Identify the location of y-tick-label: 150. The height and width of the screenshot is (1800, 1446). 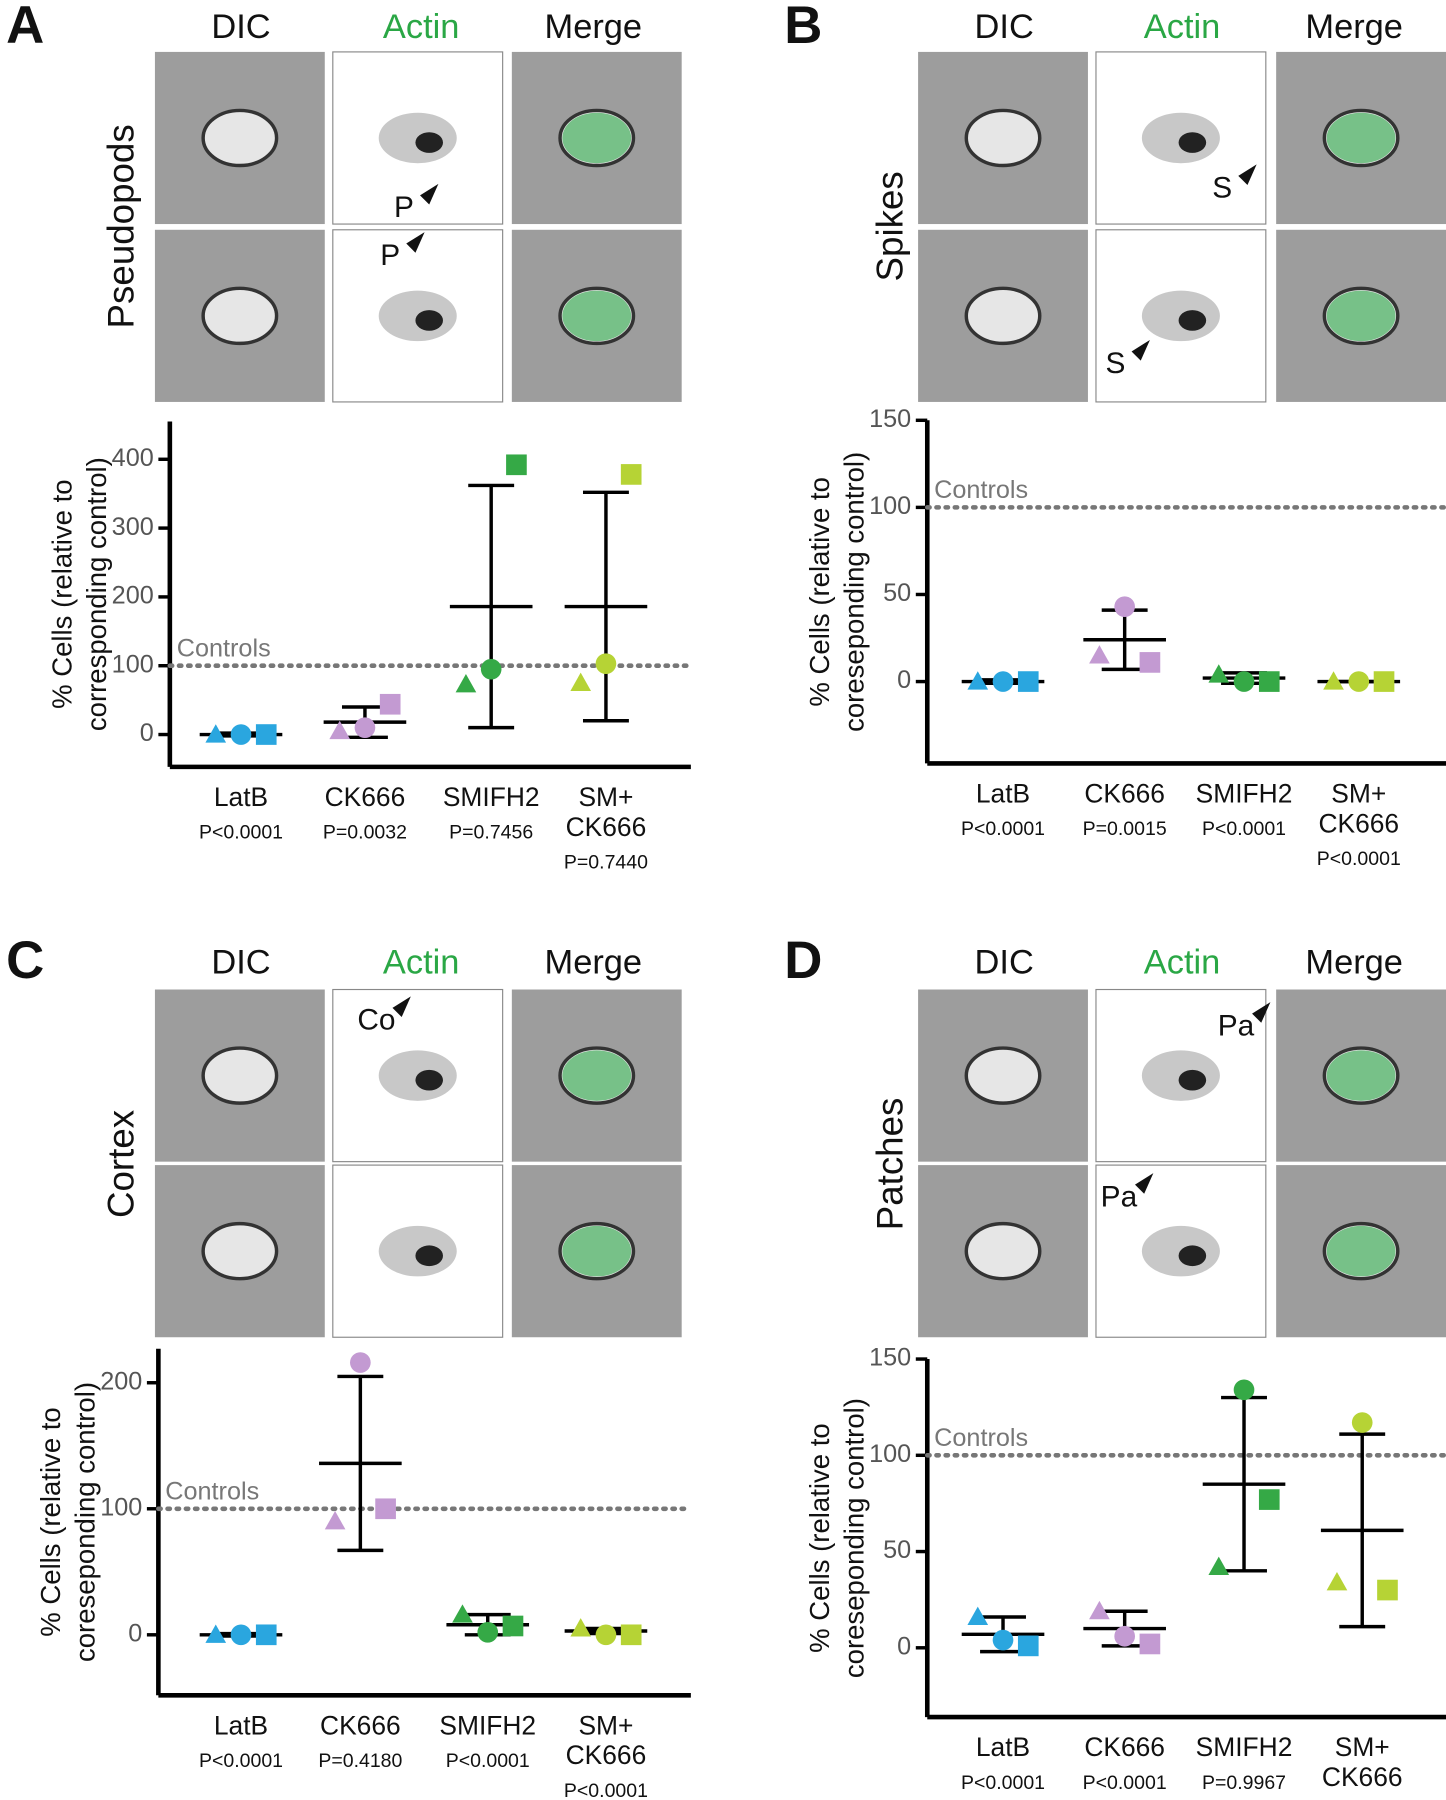
(890, 1358).